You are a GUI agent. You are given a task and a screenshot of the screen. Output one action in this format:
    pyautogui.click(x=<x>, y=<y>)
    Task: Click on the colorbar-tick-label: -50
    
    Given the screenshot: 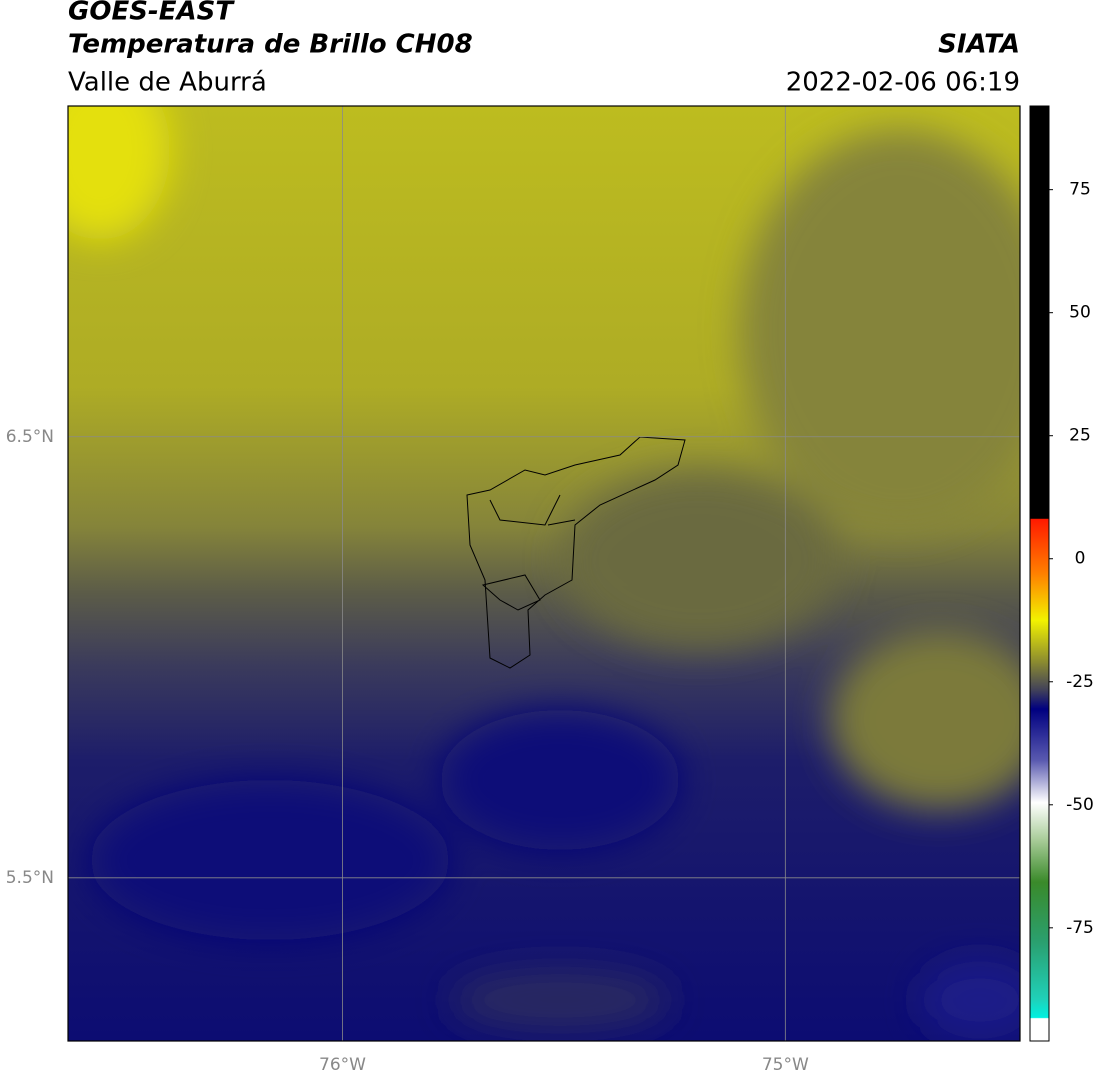 What is the action you would take?
    pyautogui.click(x=1080, y=805)
    